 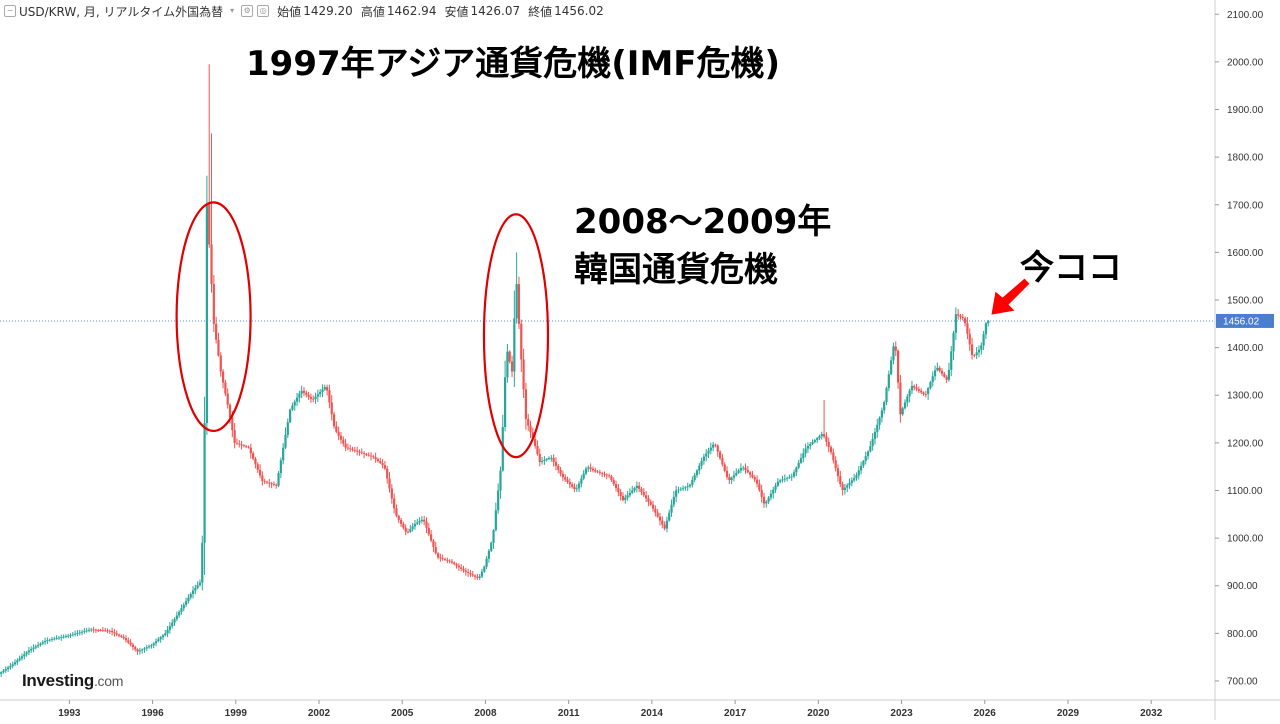 What do you see at coordinates (319, 713) in the screenshot?
I see `x-tick-label: 2002` at bounding box center [319, 713].